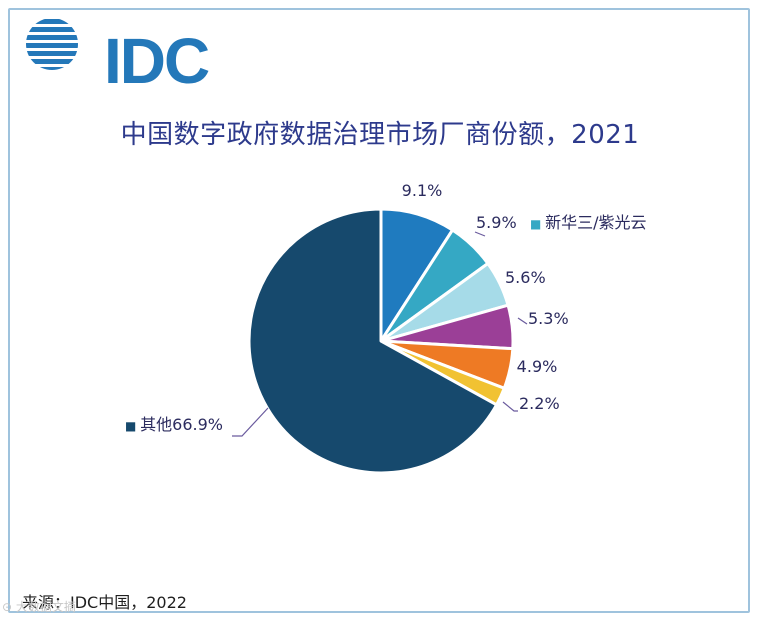 The height and width of the screenshot is (623, 760). I want to click on slice-label-4: 4.9%, so click(537, 366).